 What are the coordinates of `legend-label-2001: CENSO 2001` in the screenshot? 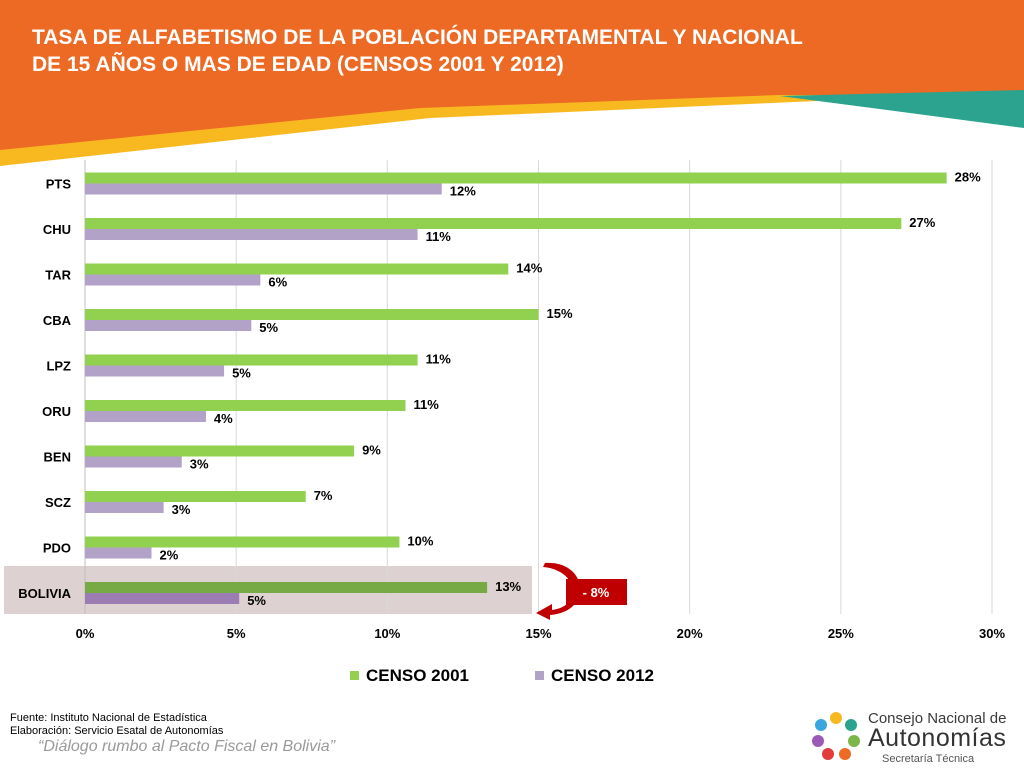 It's located at (417, 675).